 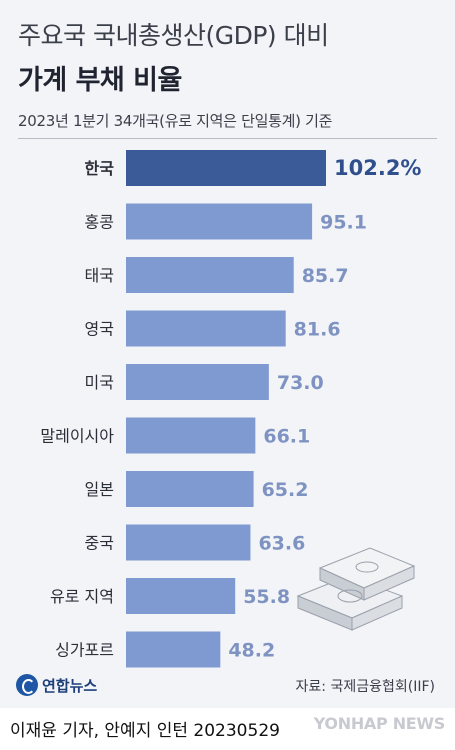 What do you see at coordinates (100, 168) in the screenshot?
I see `category-label-0: 한국` at bounding box center [100, 168].